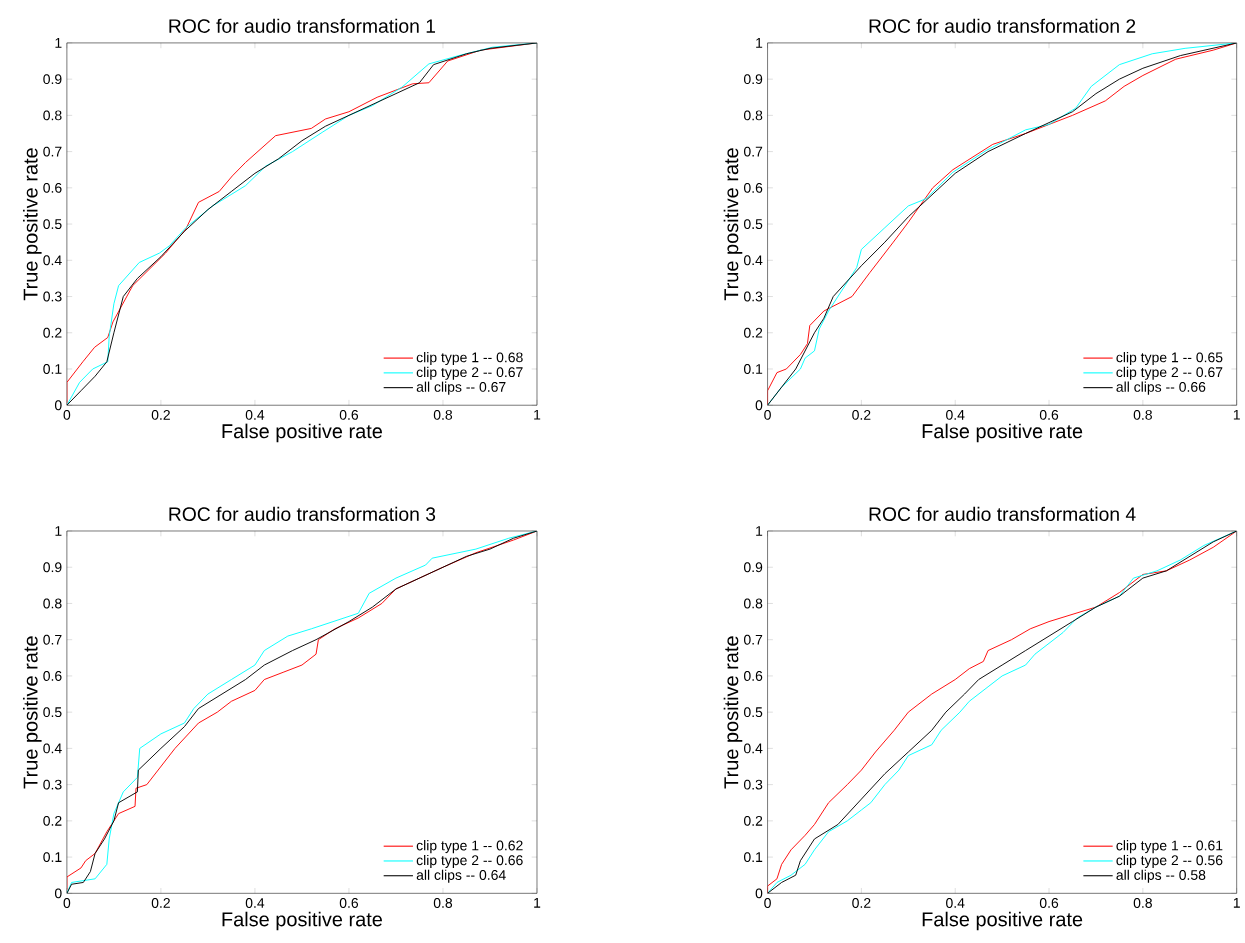 The width and height of the screenshot is (1245, 943). Describe the element at coordinates (1002, 513) in the screenshot. I see `chart-title: ROC for audio transformation 4` at that location.